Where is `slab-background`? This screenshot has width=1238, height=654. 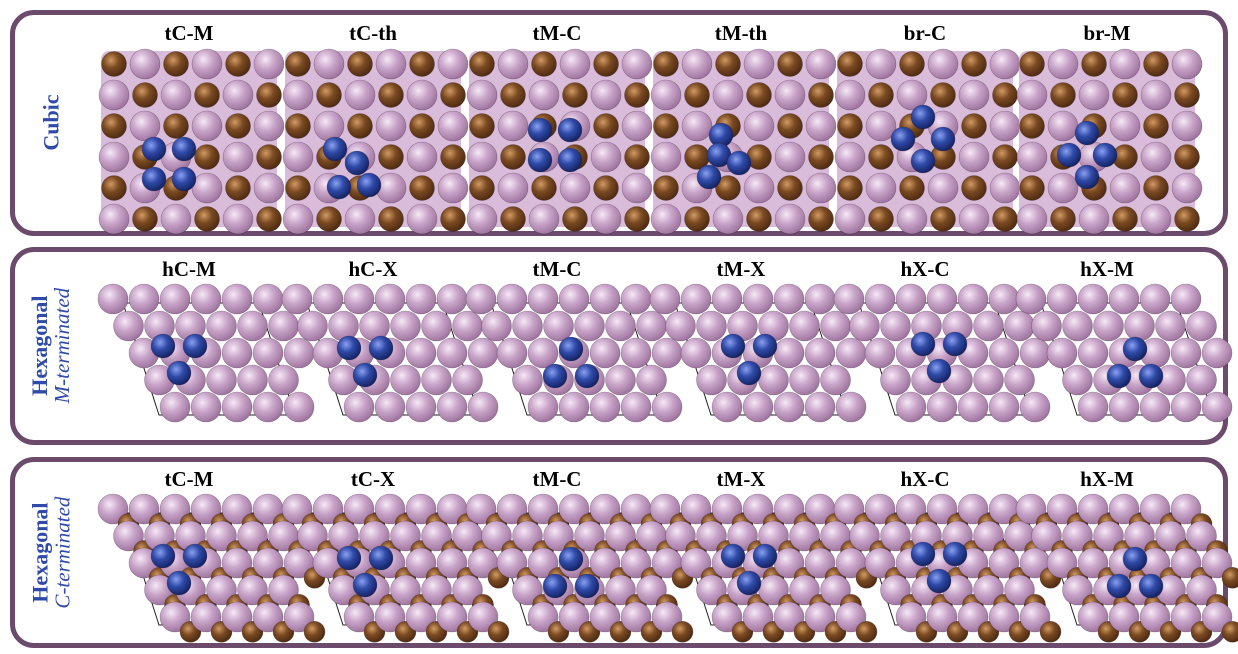 slab-background is located at coordinates (1107, 139).